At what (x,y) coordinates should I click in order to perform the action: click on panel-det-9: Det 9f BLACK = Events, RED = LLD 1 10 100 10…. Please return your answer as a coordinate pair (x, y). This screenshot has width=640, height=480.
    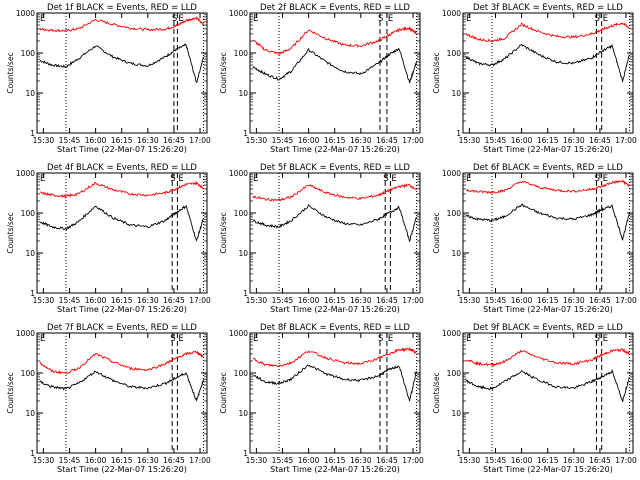
    Looking at the image, I should click on (534, 398).